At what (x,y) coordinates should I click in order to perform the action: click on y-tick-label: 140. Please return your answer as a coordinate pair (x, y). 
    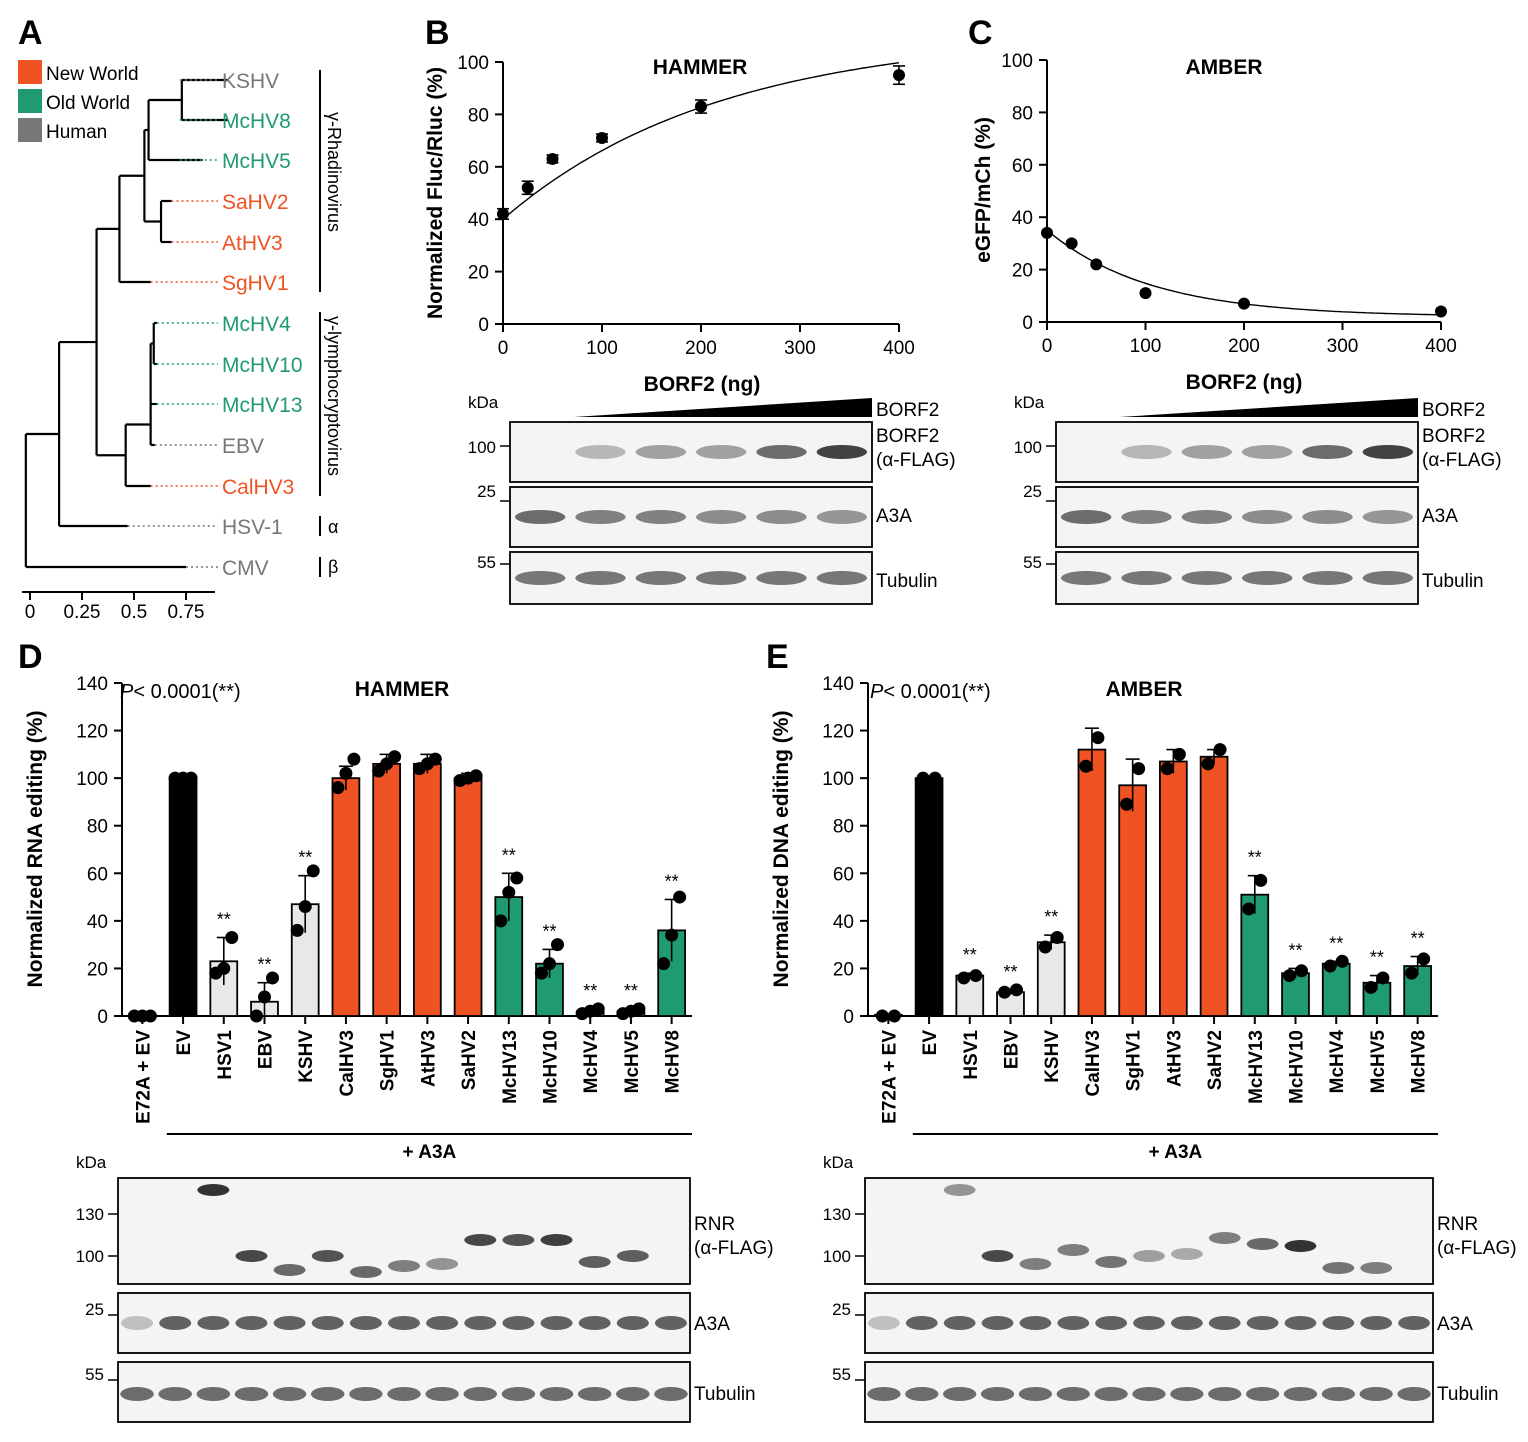
    Looking at the image, I should click on (92, 684).